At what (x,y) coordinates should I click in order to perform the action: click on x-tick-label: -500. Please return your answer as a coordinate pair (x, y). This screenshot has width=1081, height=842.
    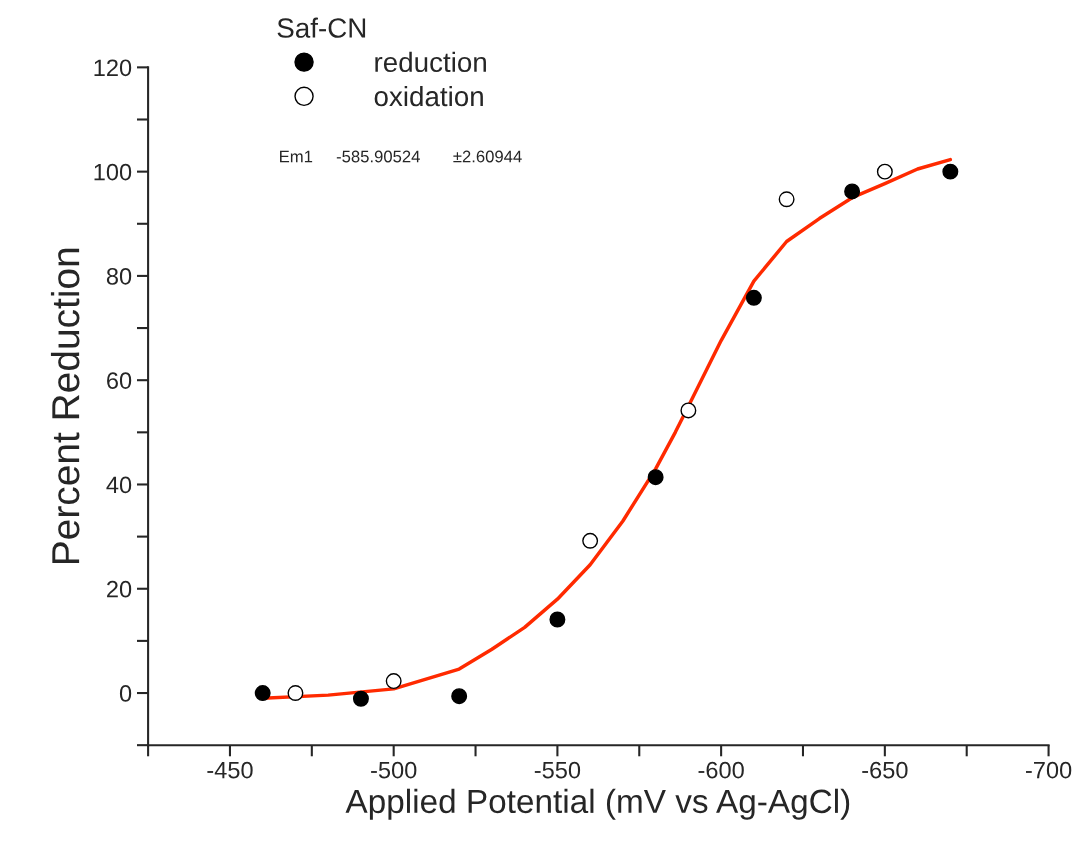
    Looking at the image, I should click on (394, 770).